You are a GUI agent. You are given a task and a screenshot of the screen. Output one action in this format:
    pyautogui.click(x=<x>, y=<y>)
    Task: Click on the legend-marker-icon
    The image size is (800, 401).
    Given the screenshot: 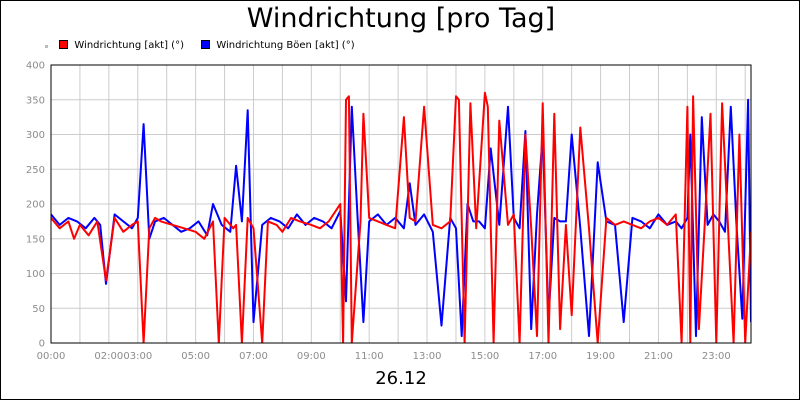 What is the action you would take?
    pyautogui.click(x=46, y=46)
    